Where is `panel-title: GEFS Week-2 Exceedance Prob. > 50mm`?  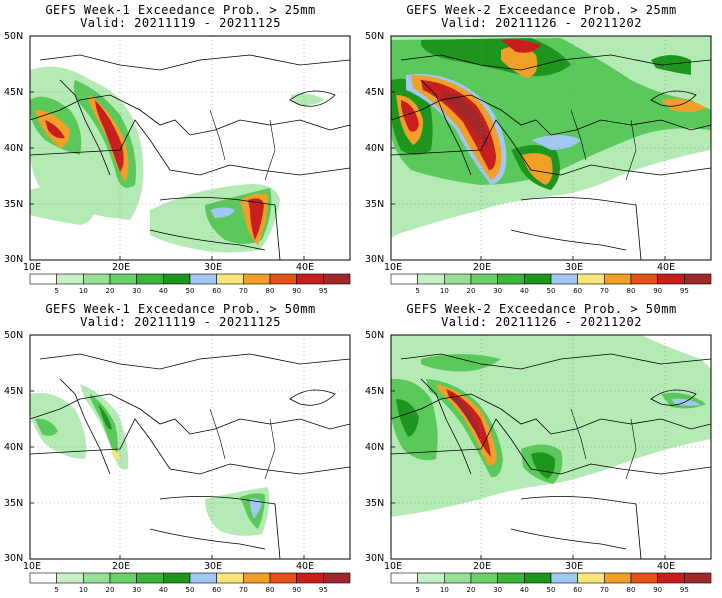 panel-title: GEFS Week-2 Exceedance Prob. > 50mm is located at coordinates (541, 309).